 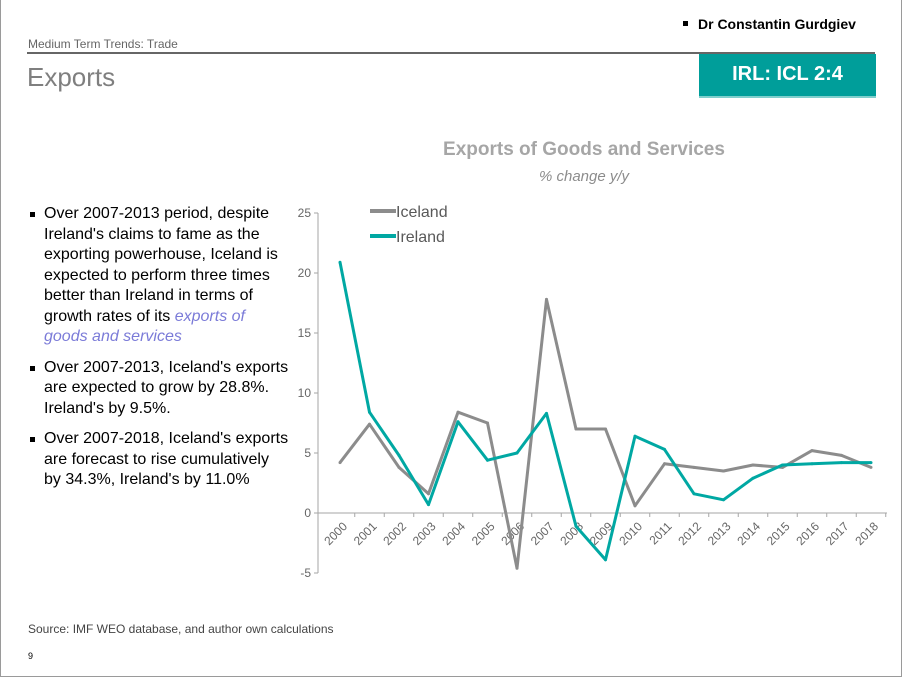 I want to click on x-tick-label: 2017, so click(x=837, y=533).